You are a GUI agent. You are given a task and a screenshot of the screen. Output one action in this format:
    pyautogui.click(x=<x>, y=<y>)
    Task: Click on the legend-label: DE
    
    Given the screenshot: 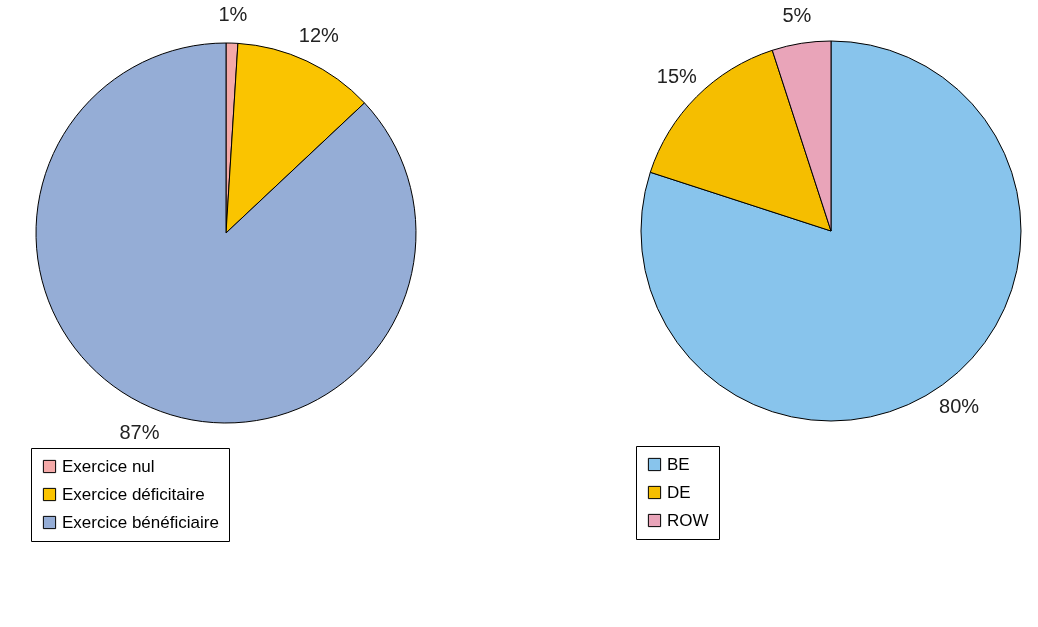 What is the action you would take?
    pyautogui.click(x=679, y=492)
    